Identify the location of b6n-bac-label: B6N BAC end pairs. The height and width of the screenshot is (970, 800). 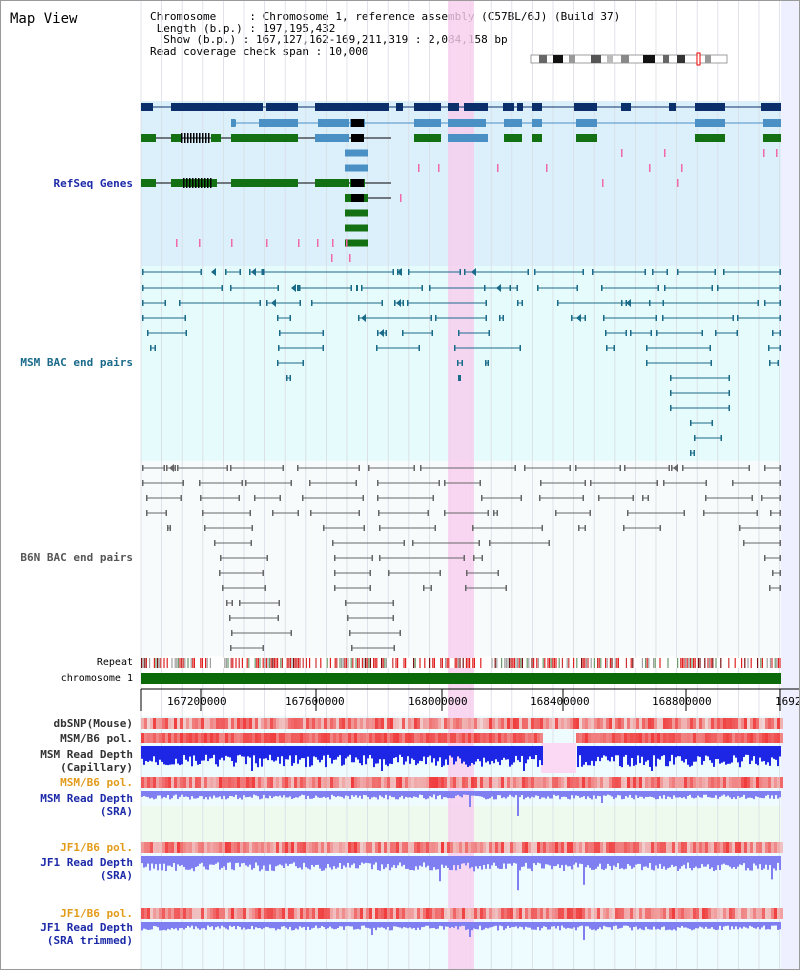
(76, 557).